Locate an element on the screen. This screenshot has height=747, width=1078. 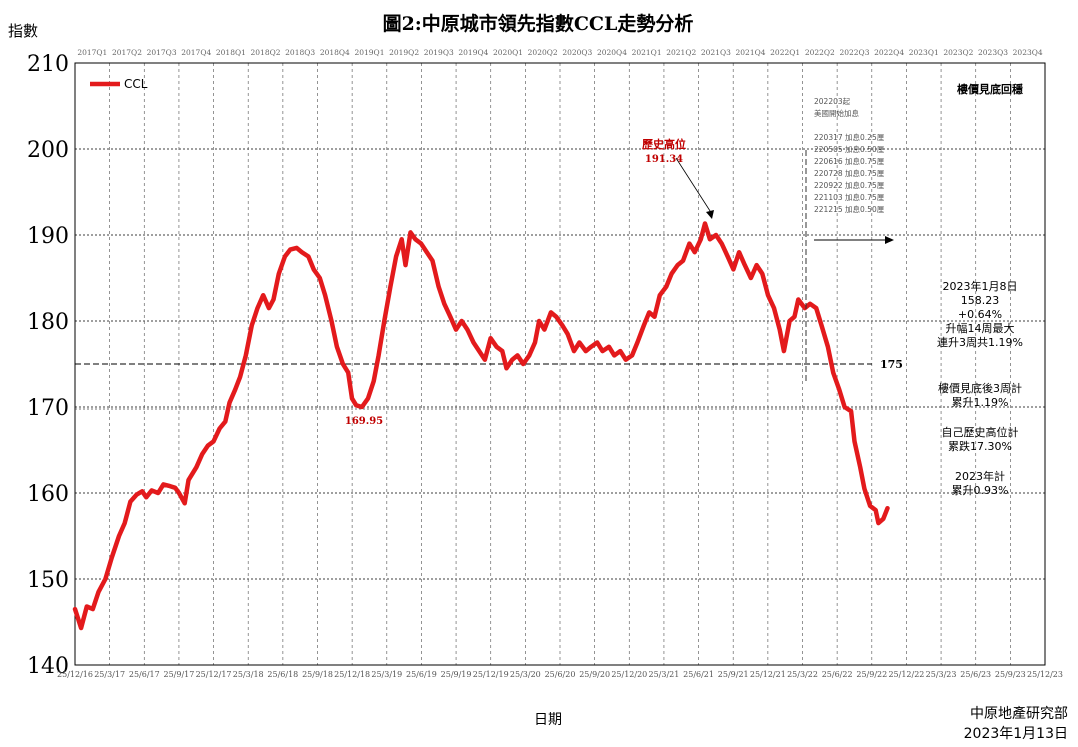
quarter-label: 2019Q4 is located at coordinates (473, 52).